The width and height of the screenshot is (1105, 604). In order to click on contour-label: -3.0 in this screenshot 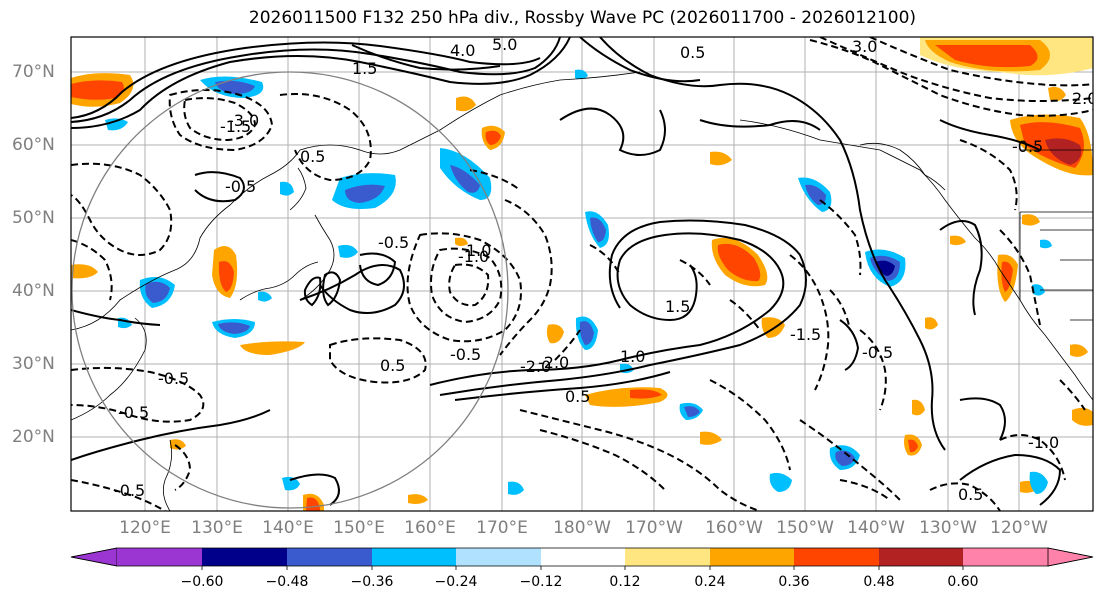, I will do `click(243, 120)`.